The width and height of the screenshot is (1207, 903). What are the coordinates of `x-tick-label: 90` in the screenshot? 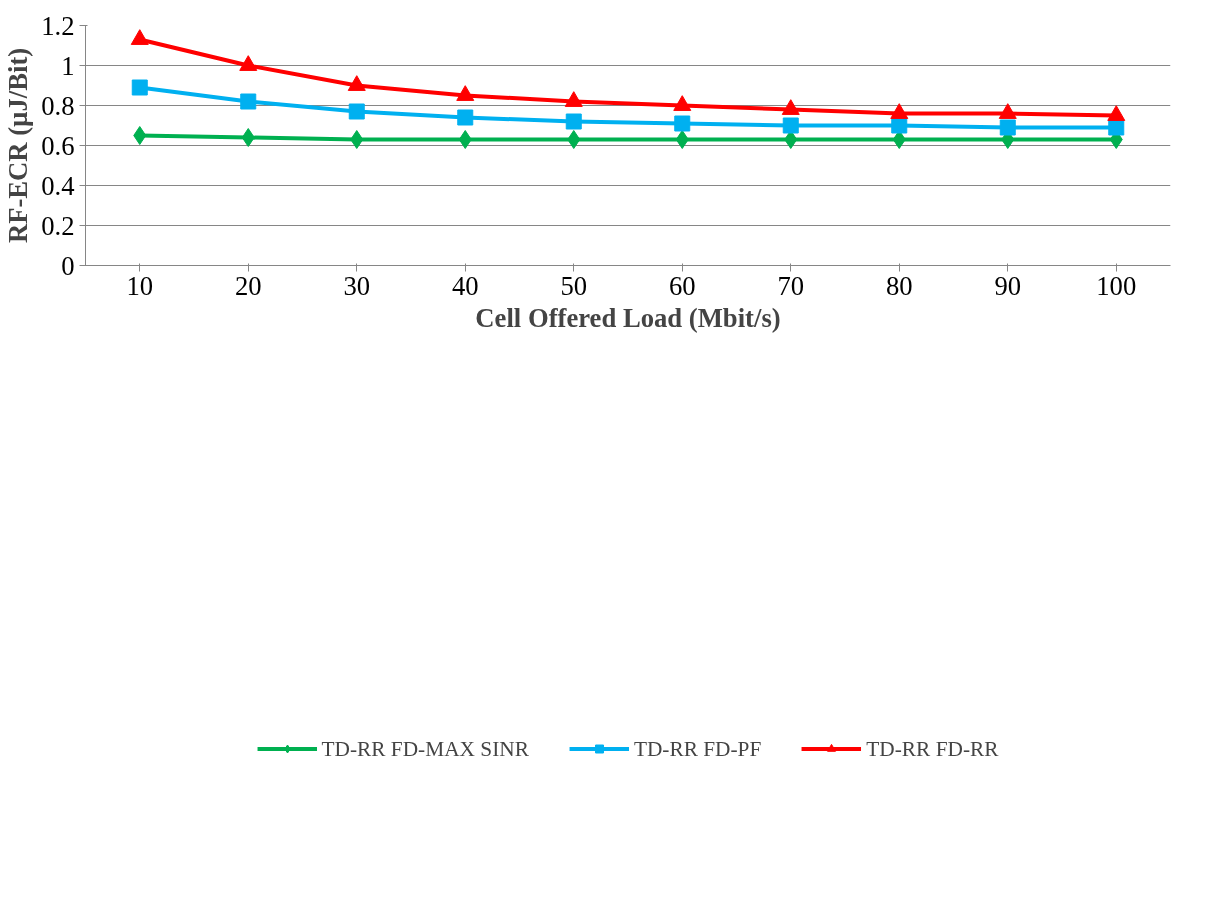 It's located at (1008, 285).